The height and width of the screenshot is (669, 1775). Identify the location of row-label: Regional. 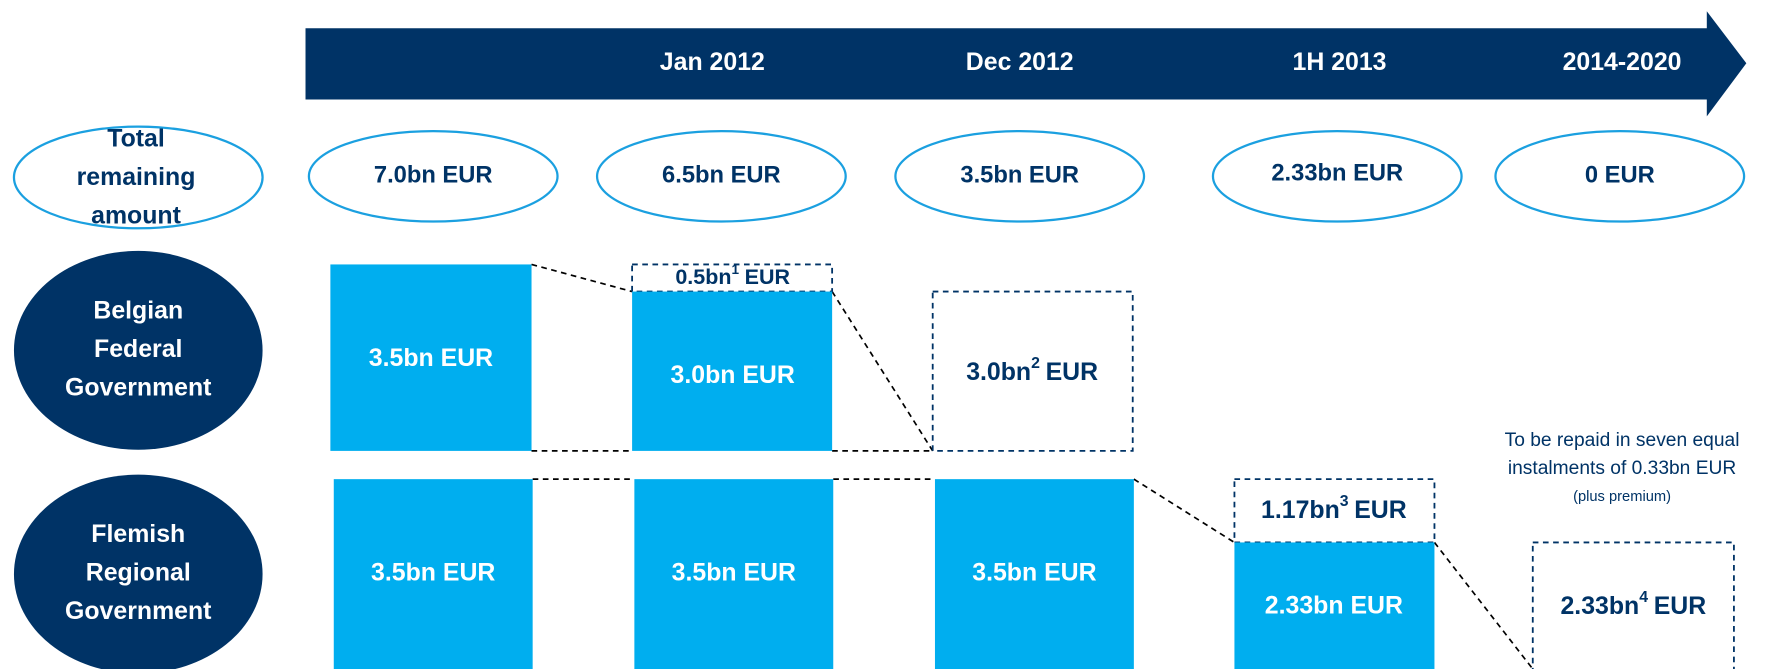
(138, 573).